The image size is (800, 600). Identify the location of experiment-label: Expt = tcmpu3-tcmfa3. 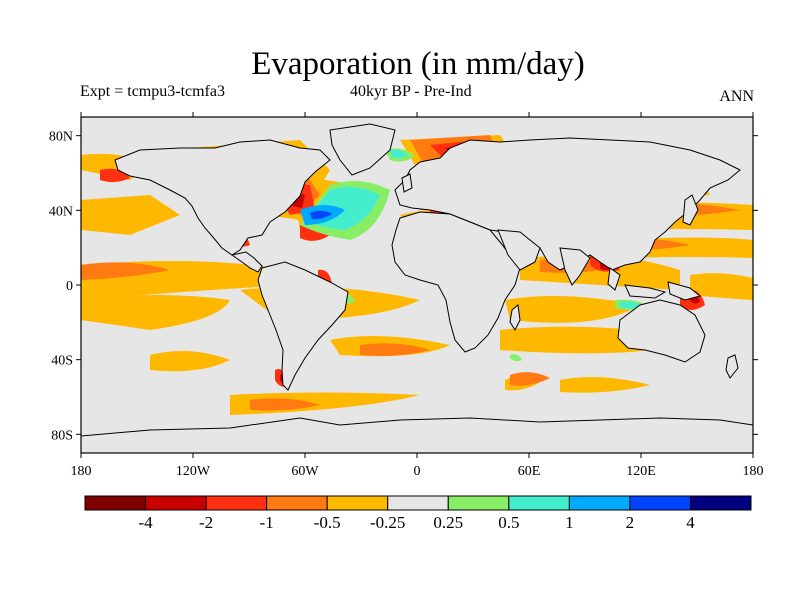
(152, 91).